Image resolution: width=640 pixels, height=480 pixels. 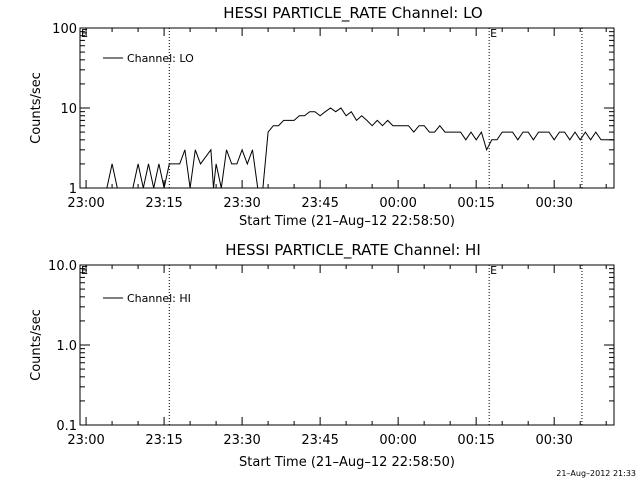 What do you see at coordinates (66, 426) in the screenshot?
I see `y-tick-label: 0.1` at bounding box center [66, 426].